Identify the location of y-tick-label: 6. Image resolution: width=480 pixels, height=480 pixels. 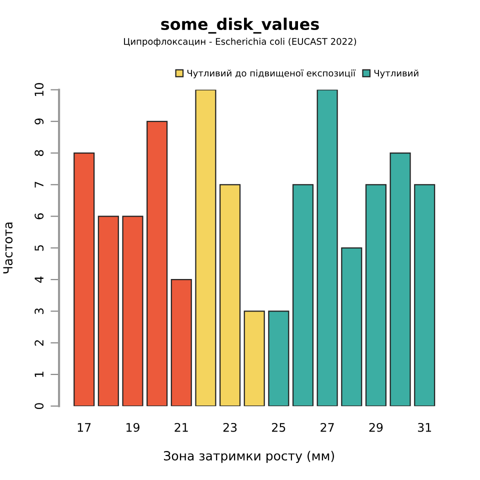
(39, 216).